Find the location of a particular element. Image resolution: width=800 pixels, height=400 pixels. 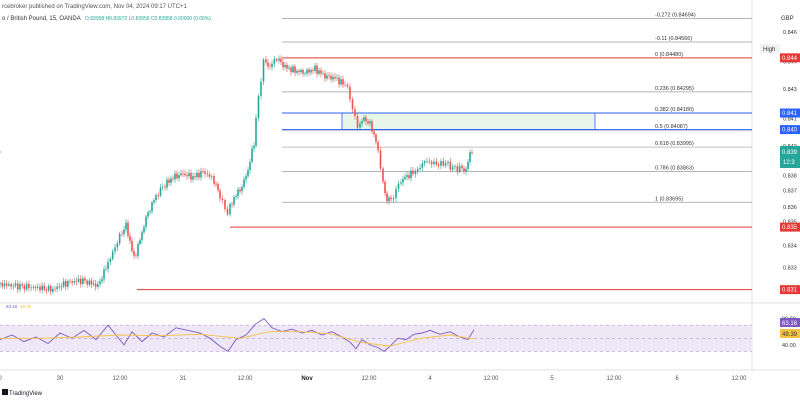

rsi-band is located at coordinates (376, 338).